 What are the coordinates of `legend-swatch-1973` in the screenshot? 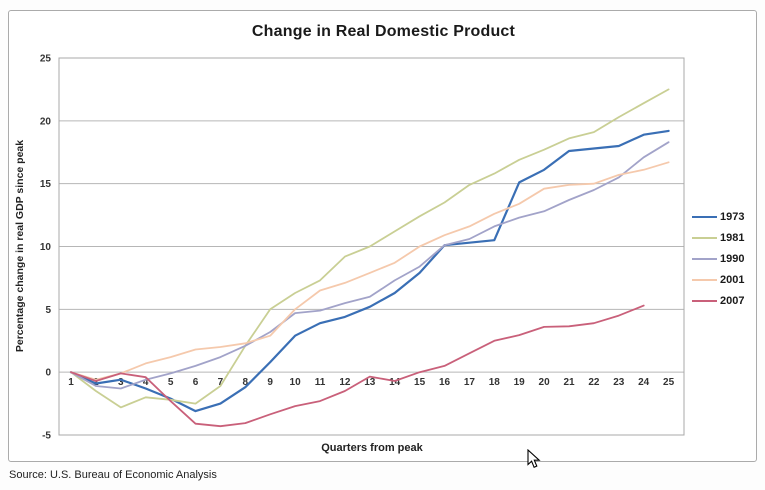 It's located at (704, 216).